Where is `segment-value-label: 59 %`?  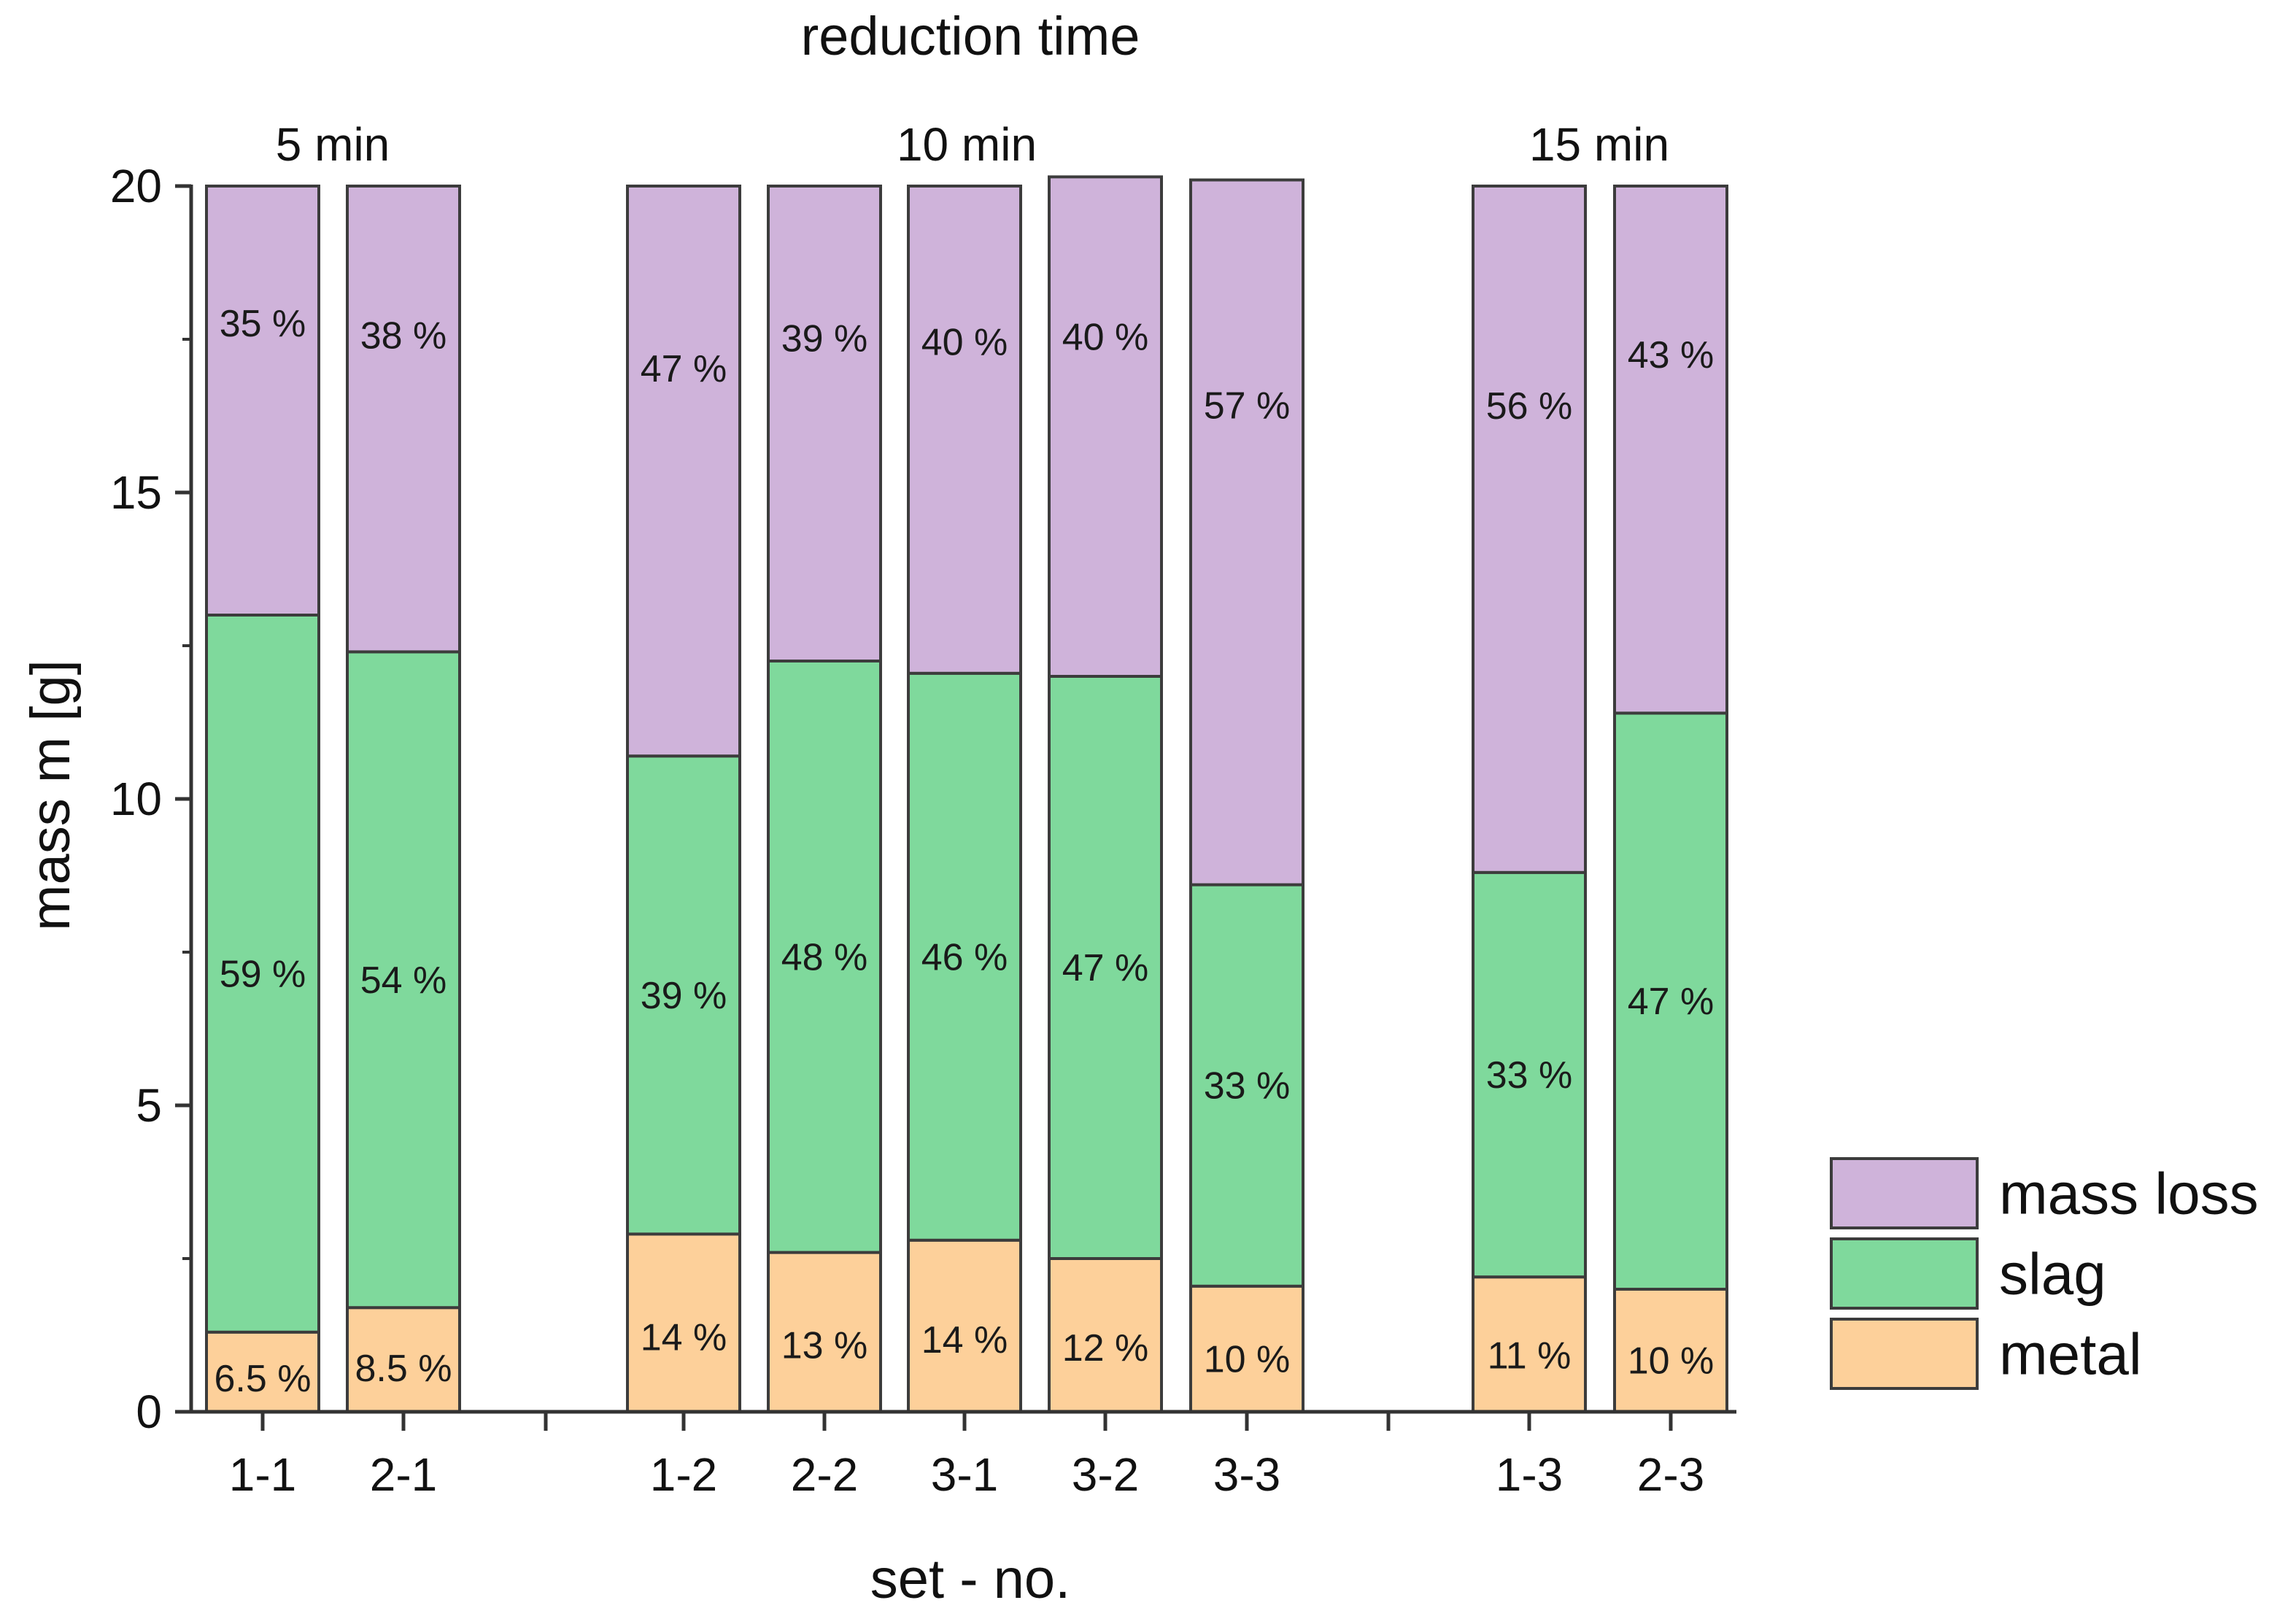
segment-value-label: 59 % is located at coordinates (263, 974).